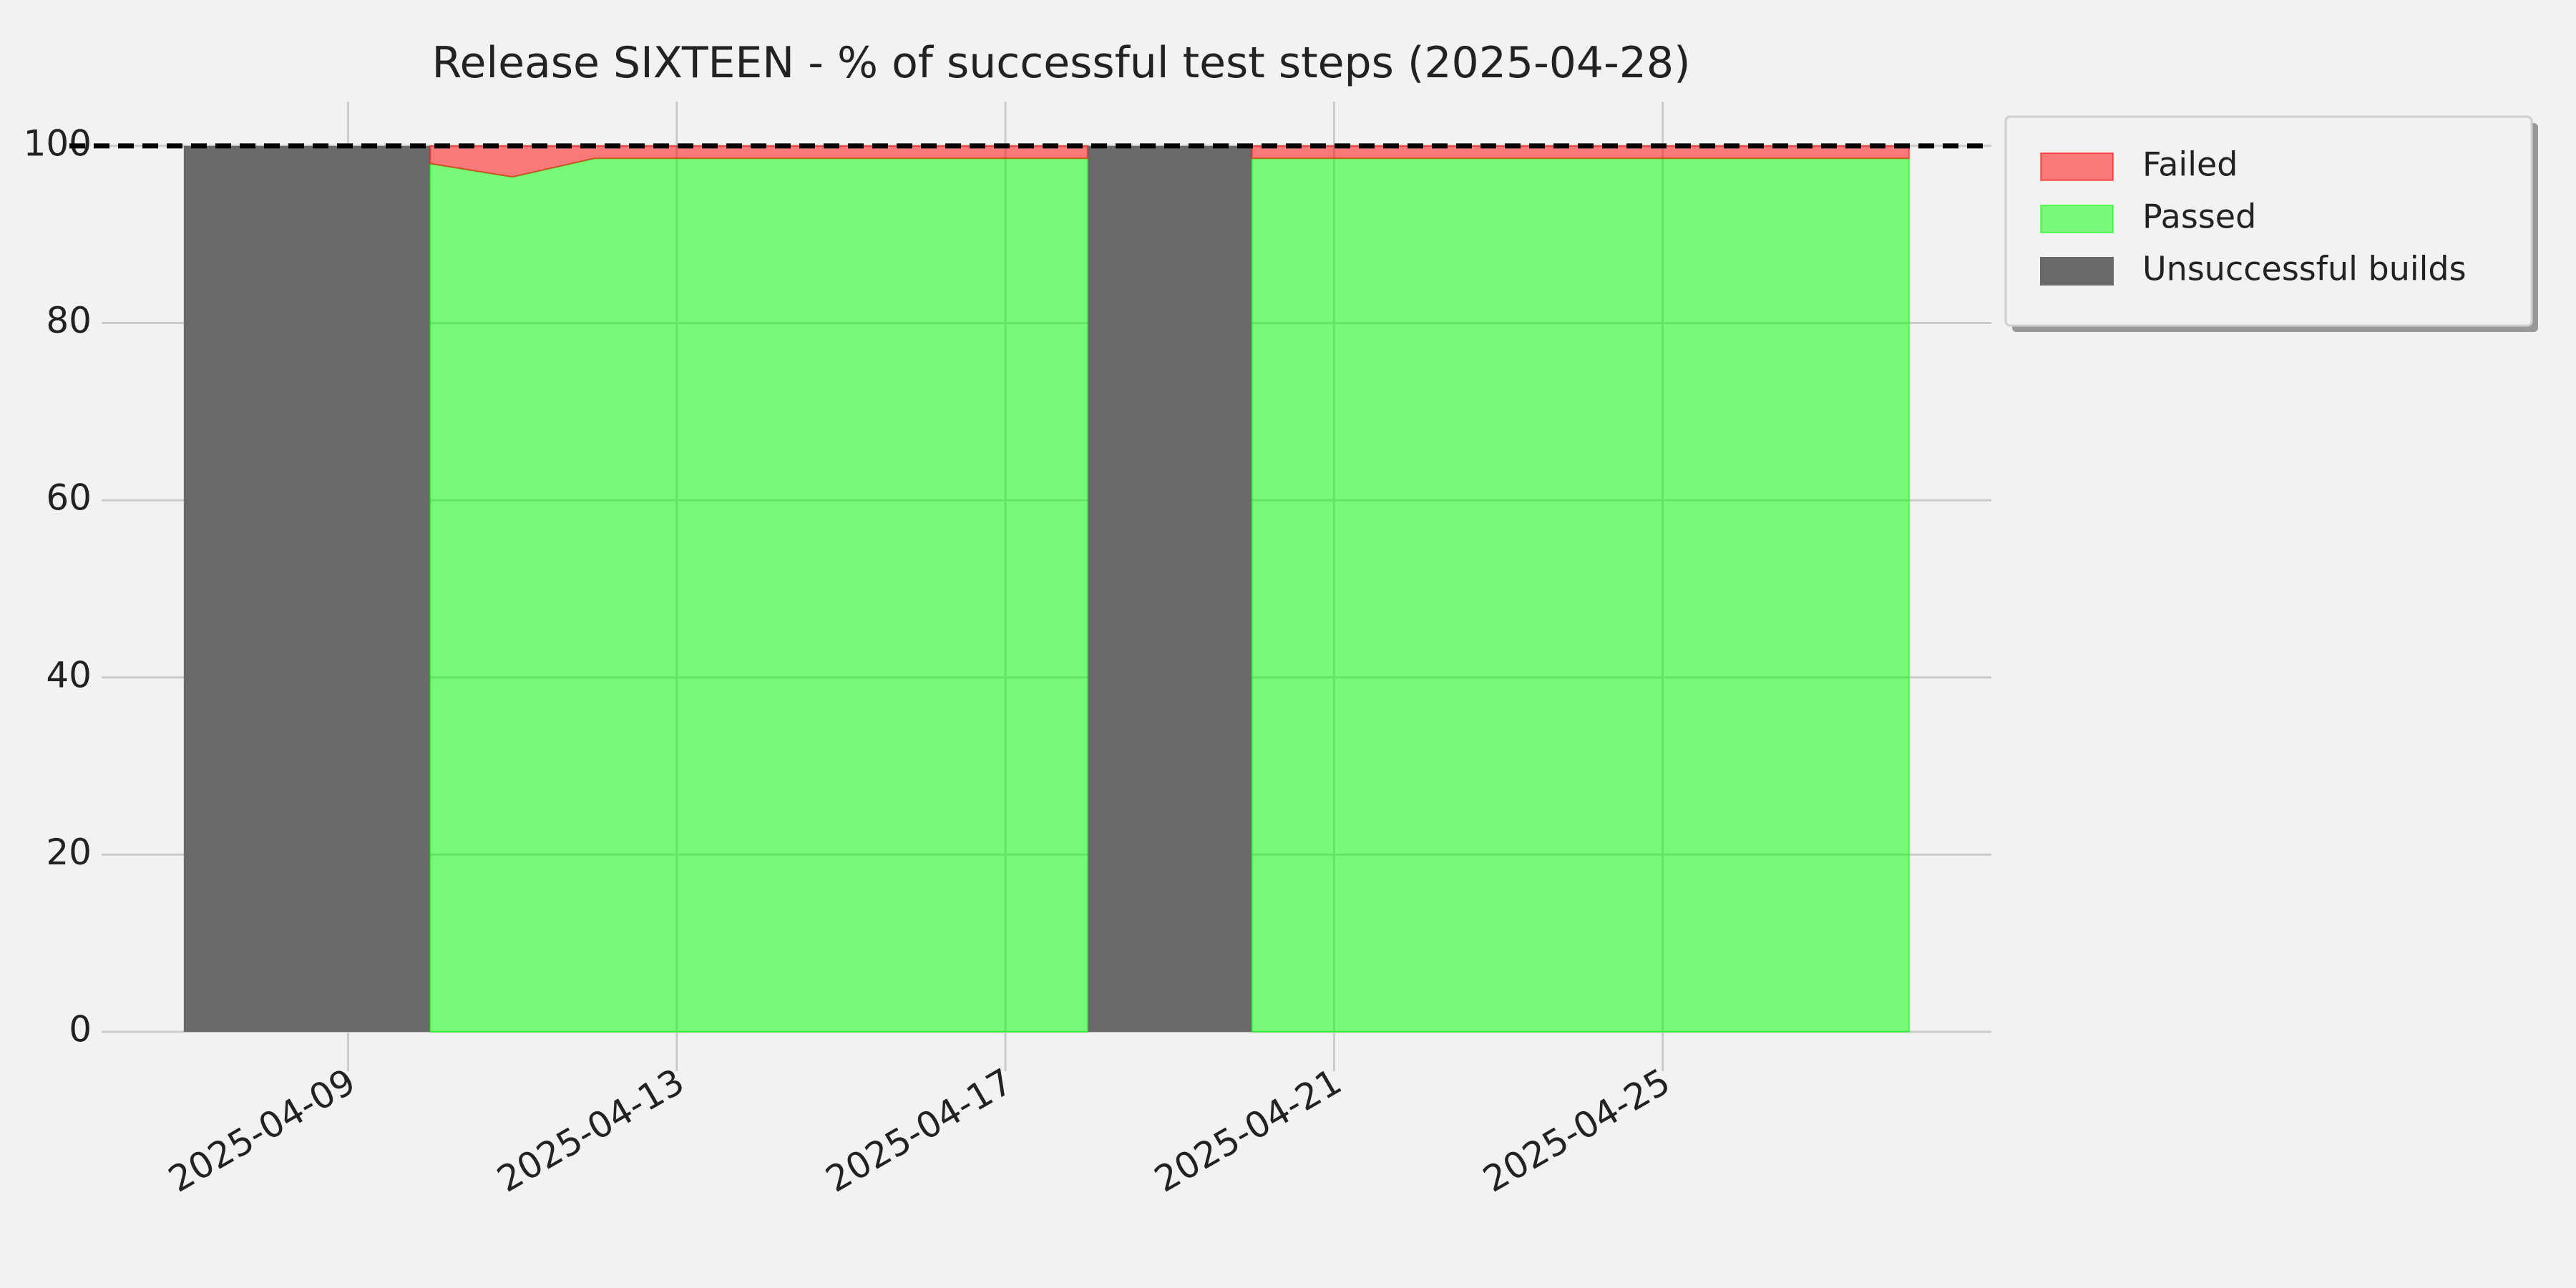 Image resolution: width=2576 pixels, height=1288 pixels. What do you see at coordinates (2268, 221) in the screenshot?
I see `legend-box` at bounding box center [2268, 221].